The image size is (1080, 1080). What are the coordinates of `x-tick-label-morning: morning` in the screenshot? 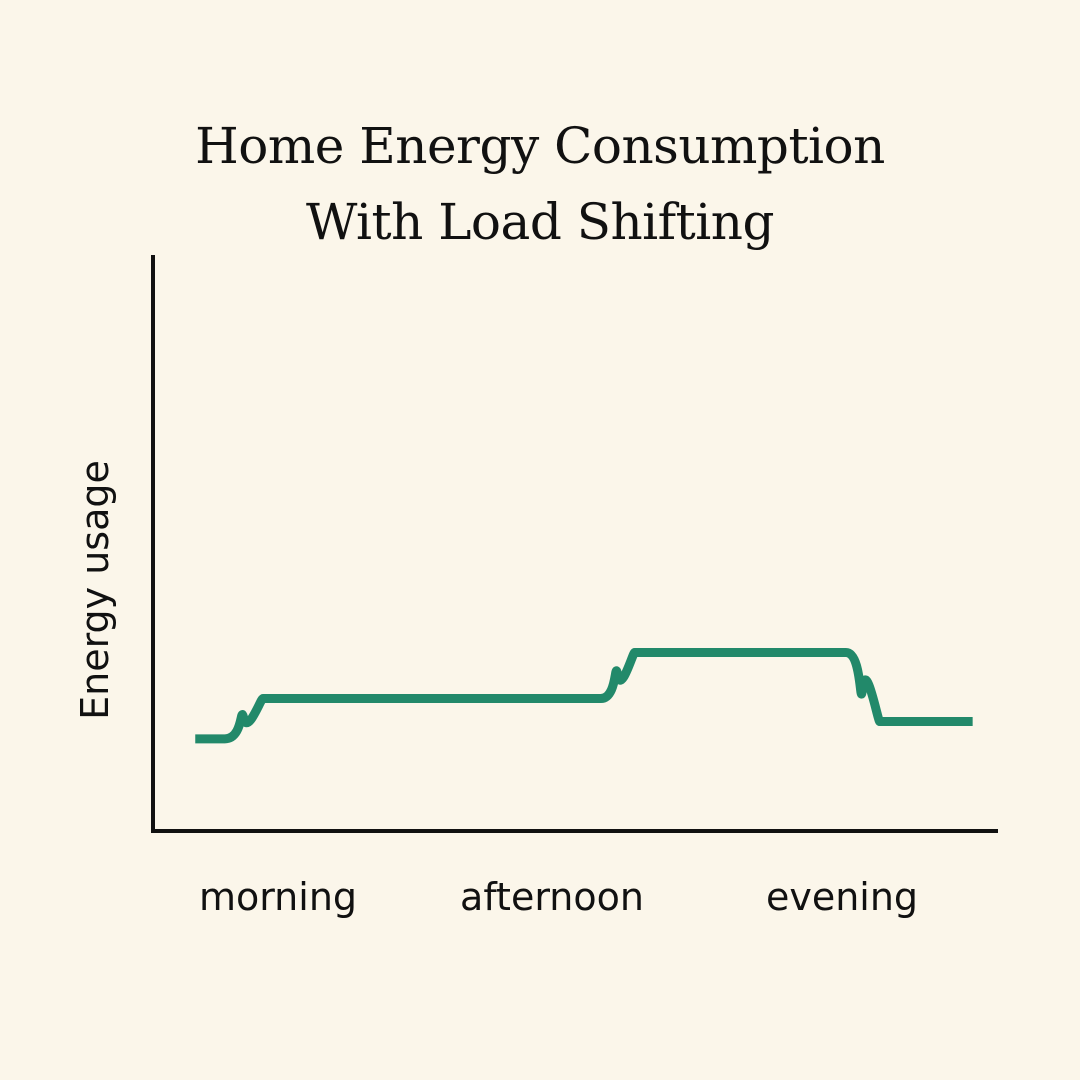 It's located at (278, 897).